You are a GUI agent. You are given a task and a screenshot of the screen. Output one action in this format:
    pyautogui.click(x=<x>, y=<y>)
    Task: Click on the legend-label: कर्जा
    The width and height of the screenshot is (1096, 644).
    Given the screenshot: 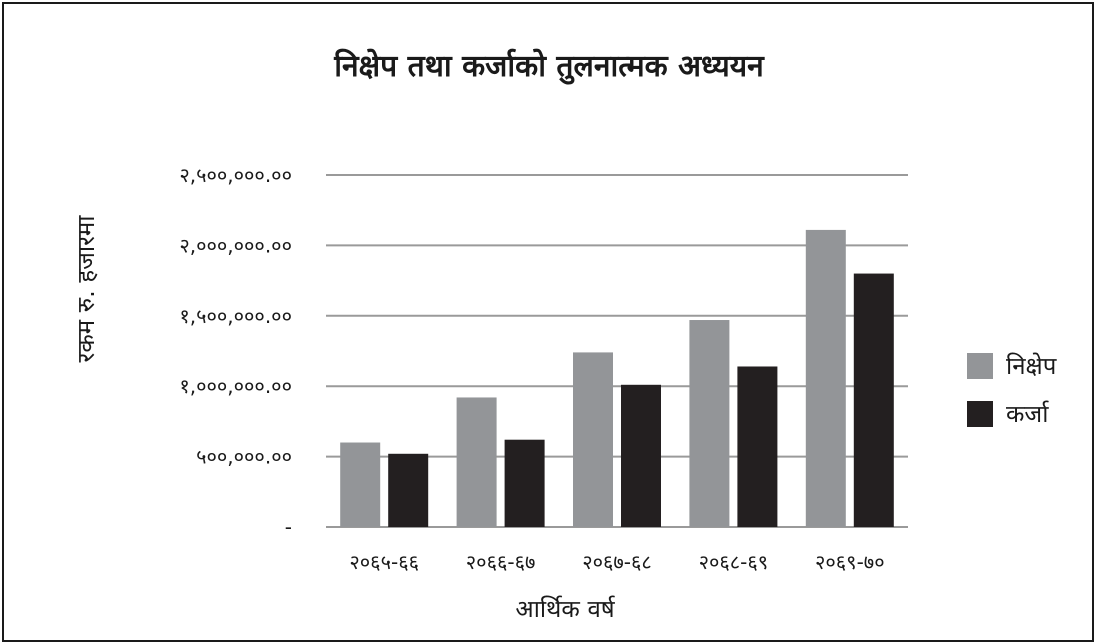 What is the action you would take?
    pyautogui.click(x=1027, y=414)
    